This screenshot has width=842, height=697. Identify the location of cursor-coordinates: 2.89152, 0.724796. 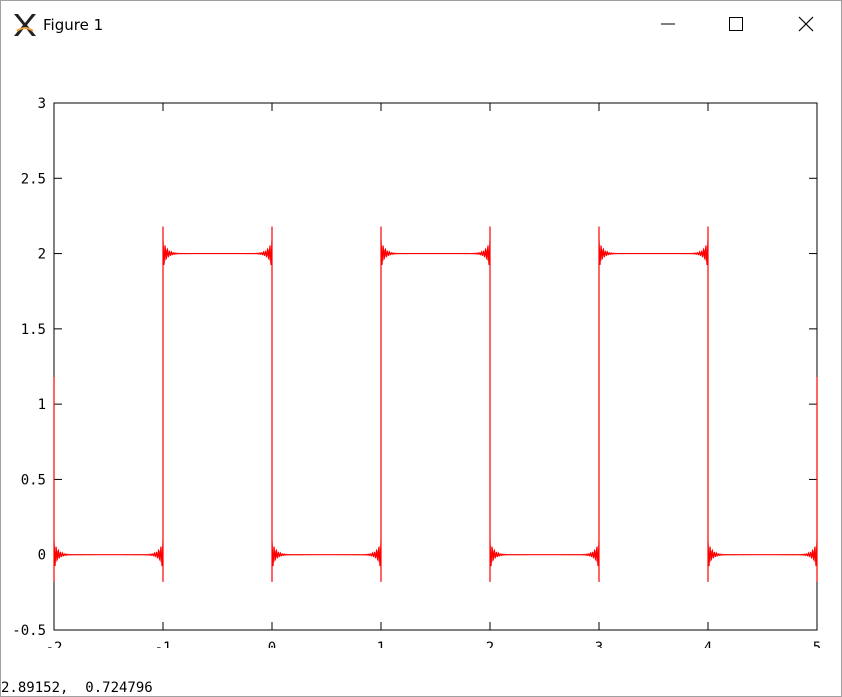
(77, 688).